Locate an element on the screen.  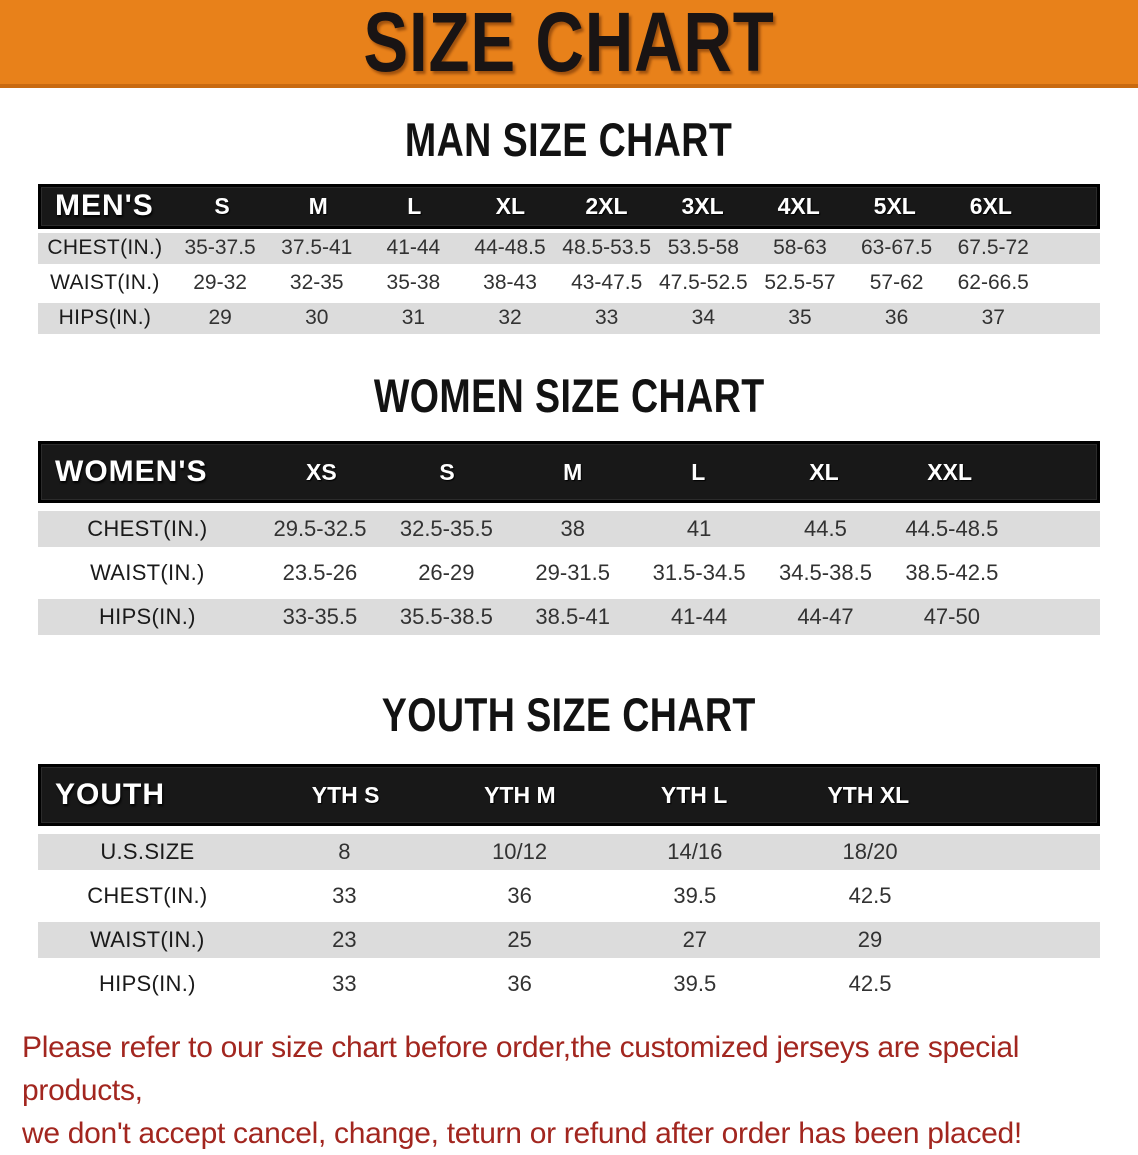
size-cell: 57-62 is located at coordinates (896, 283).